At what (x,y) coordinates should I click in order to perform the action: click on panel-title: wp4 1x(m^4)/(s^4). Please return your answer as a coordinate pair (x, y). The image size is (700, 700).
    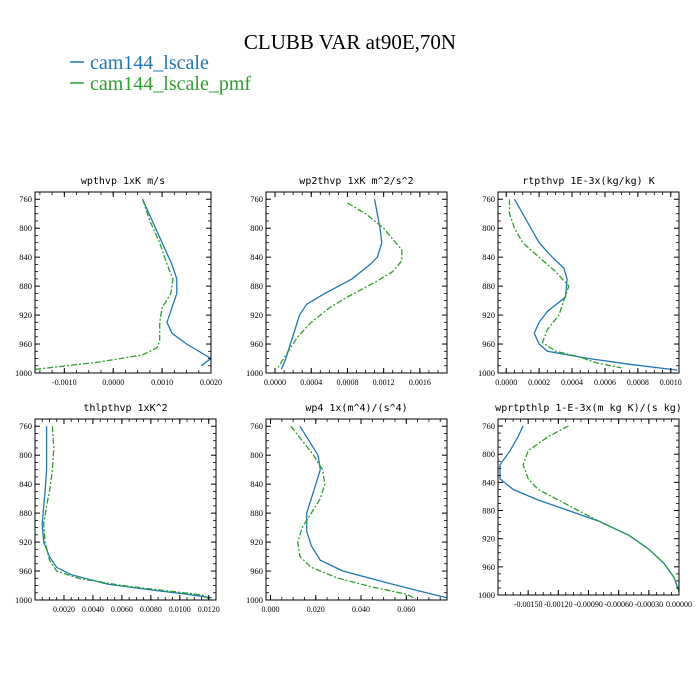
    Looking at the image, I should click on (356, 408).